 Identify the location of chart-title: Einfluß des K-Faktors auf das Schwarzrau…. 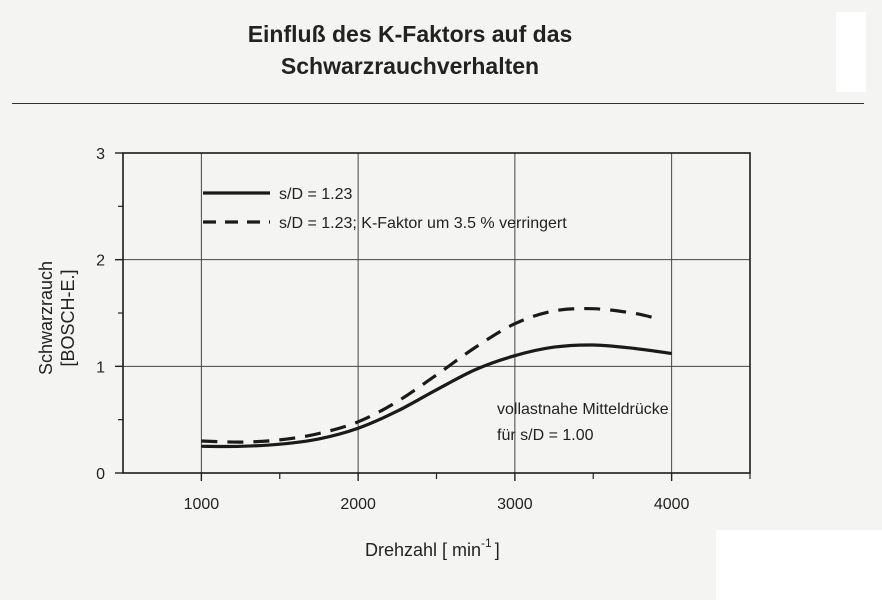
(410, 50).